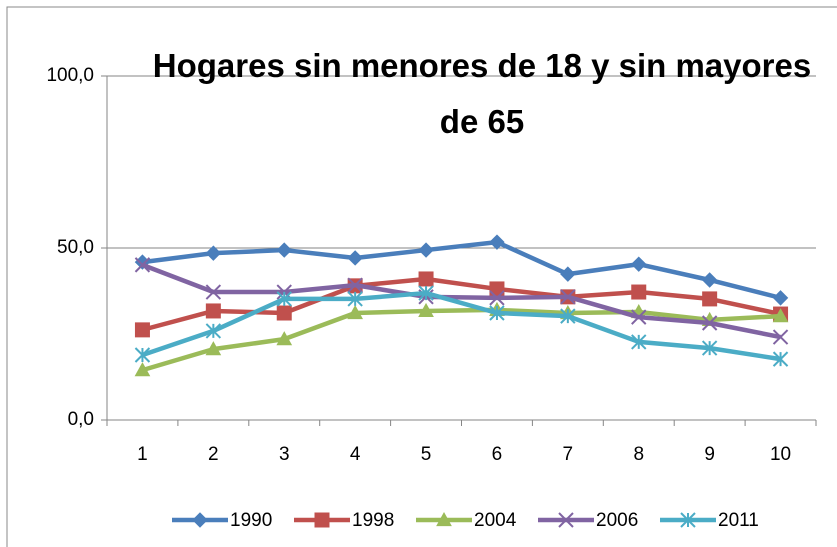 The image size is (837, 547). What do you see at coordinates (251, 520) in the screenshot?
I see `legend-label: 1990` at bounding box center [251, 520].